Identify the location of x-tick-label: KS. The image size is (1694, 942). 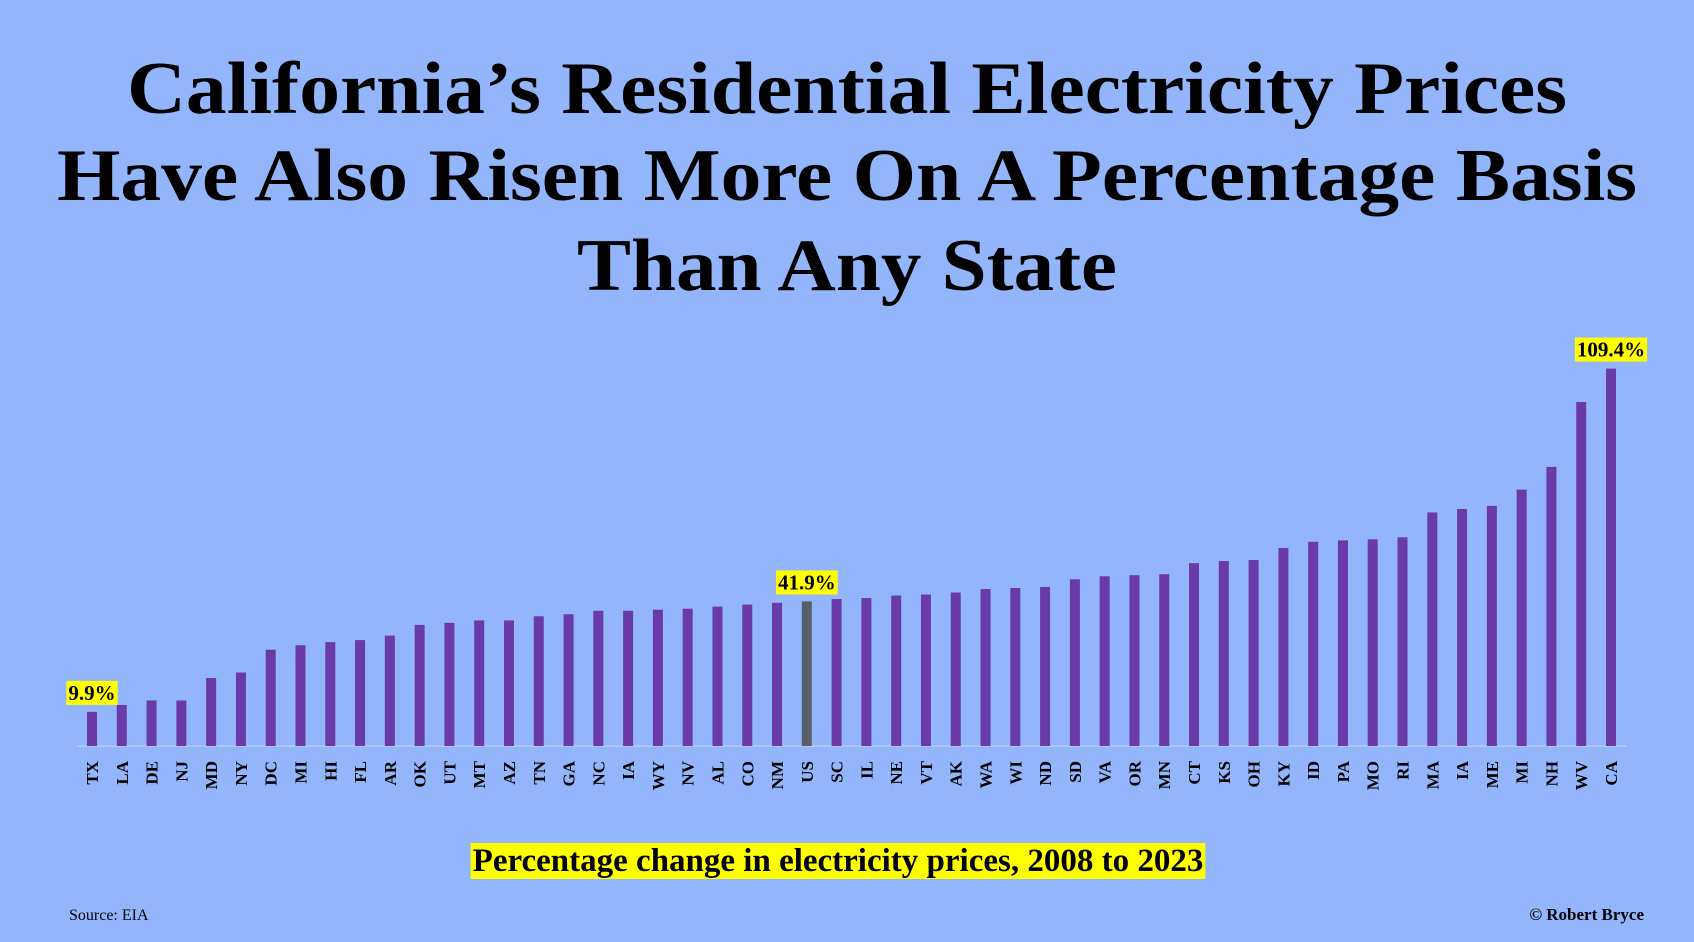
(1224, 772).